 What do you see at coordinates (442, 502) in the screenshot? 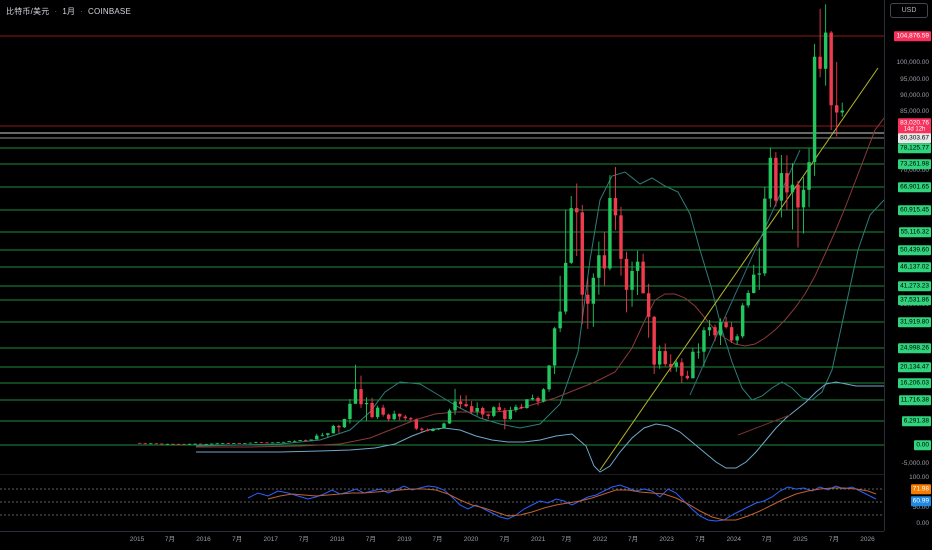
I see `oscillator-pane` at bounding box center [442, 502].